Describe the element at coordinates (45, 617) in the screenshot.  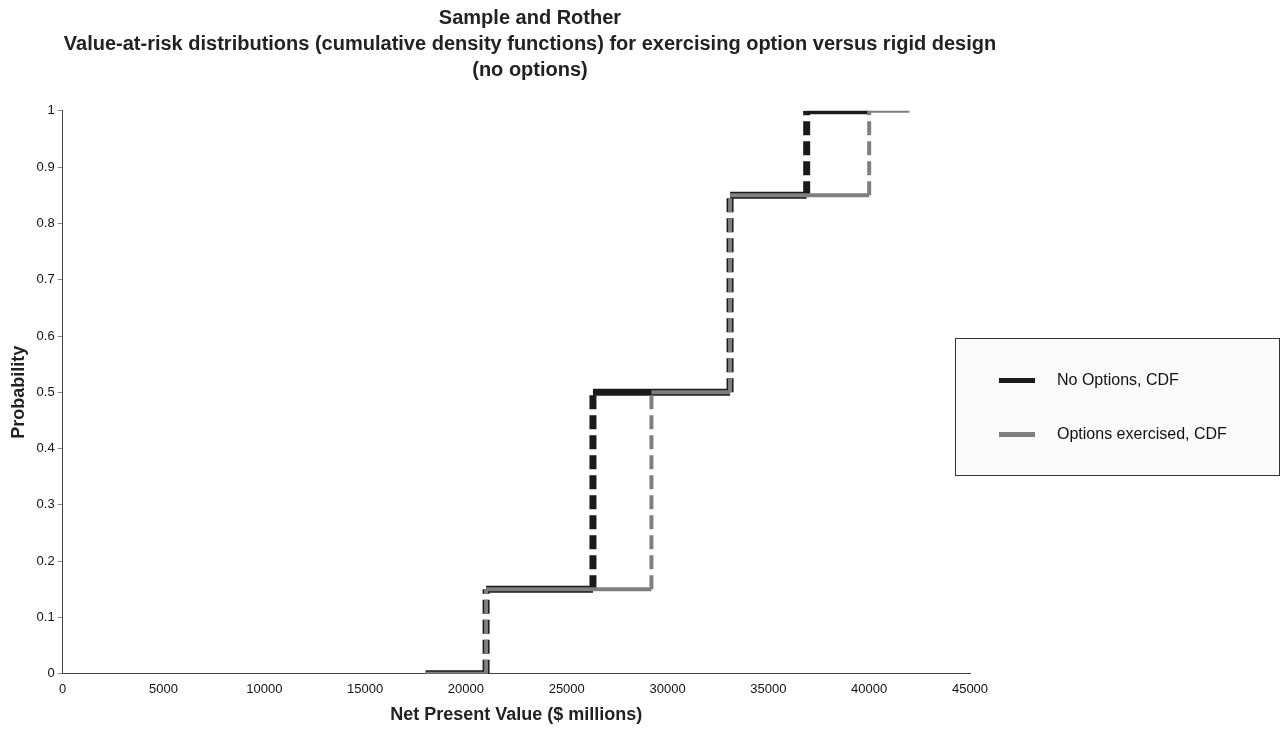
I see `y-tick-label: 0.1` at that location.